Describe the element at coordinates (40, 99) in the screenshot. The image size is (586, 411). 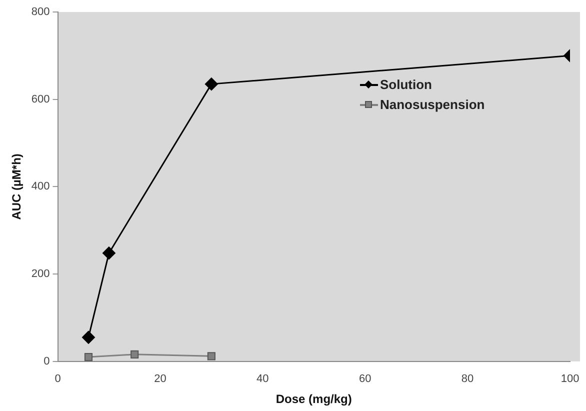
I see `y-tick-label: 600` at that location.